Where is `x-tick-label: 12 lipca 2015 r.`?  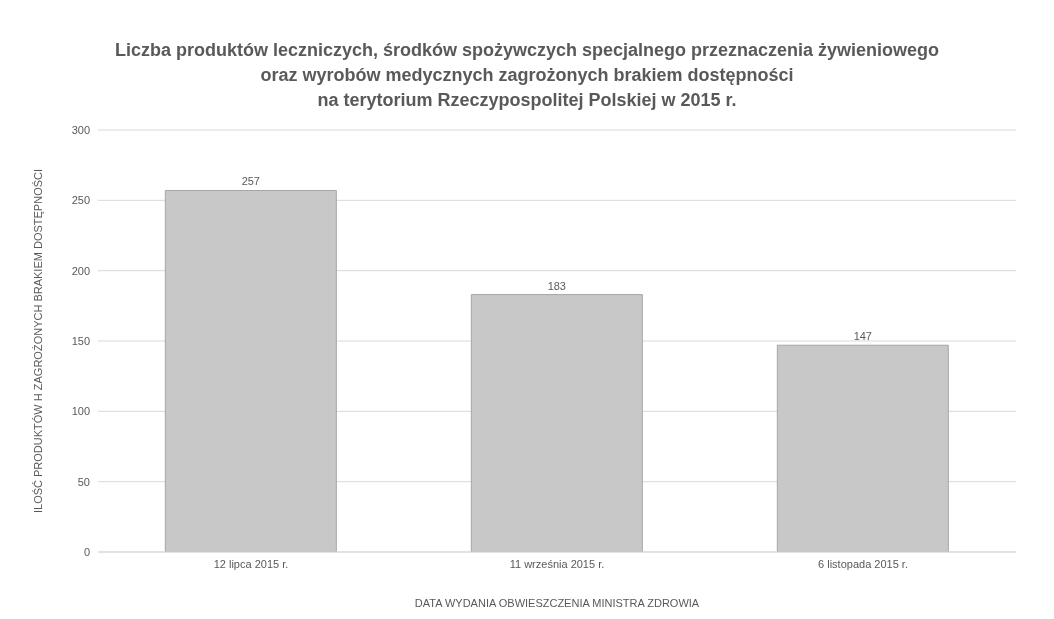 x-tick-label: 12 lipca 2015 r. is located at coordinates (251, 563).